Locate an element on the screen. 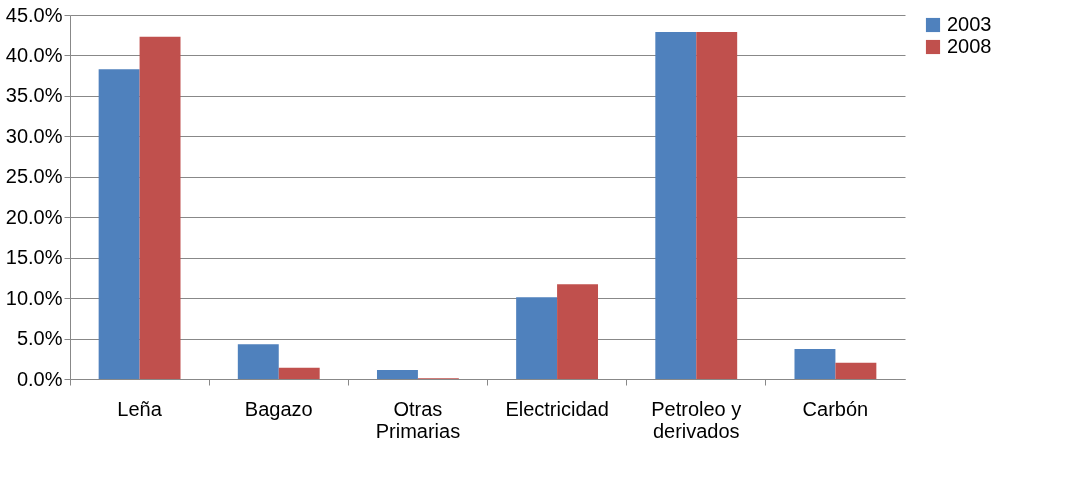 This screenshot has height=491, width=1092. y-tick-label: 15.0% is located at coordinates (34, 257).